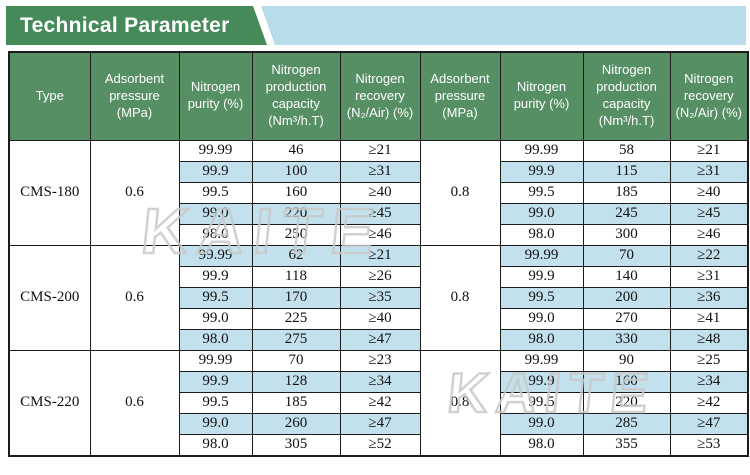  Describe the element at coordinates (379, 318) in the screenshot. I see `table-row: 99.0 225 ≥40 99.0 270 ≥41` at that location.